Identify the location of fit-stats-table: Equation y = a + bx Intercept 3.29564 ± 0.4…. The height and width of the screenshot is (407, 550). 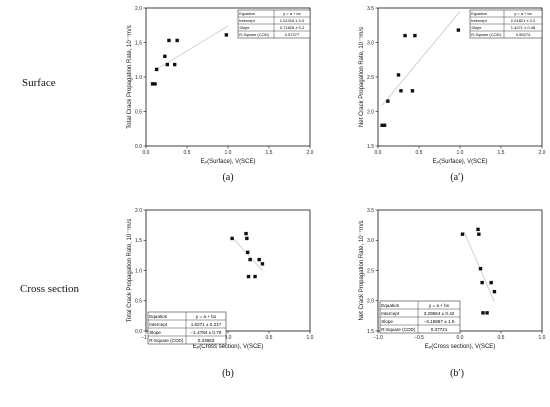
(420, 317).